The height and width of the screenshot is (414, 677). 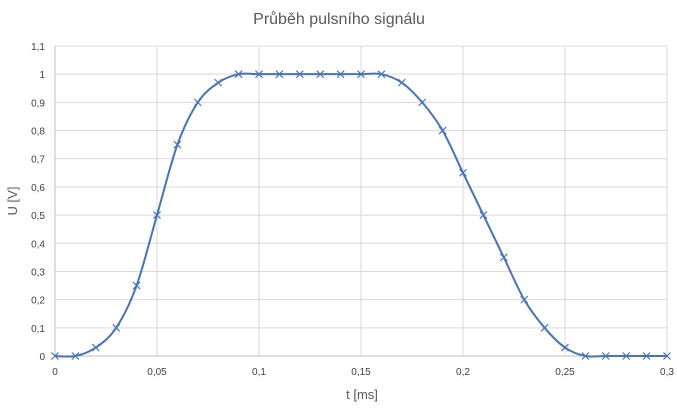 I want to click on x-tick-label: 0,15, so click(x=361, y=372).